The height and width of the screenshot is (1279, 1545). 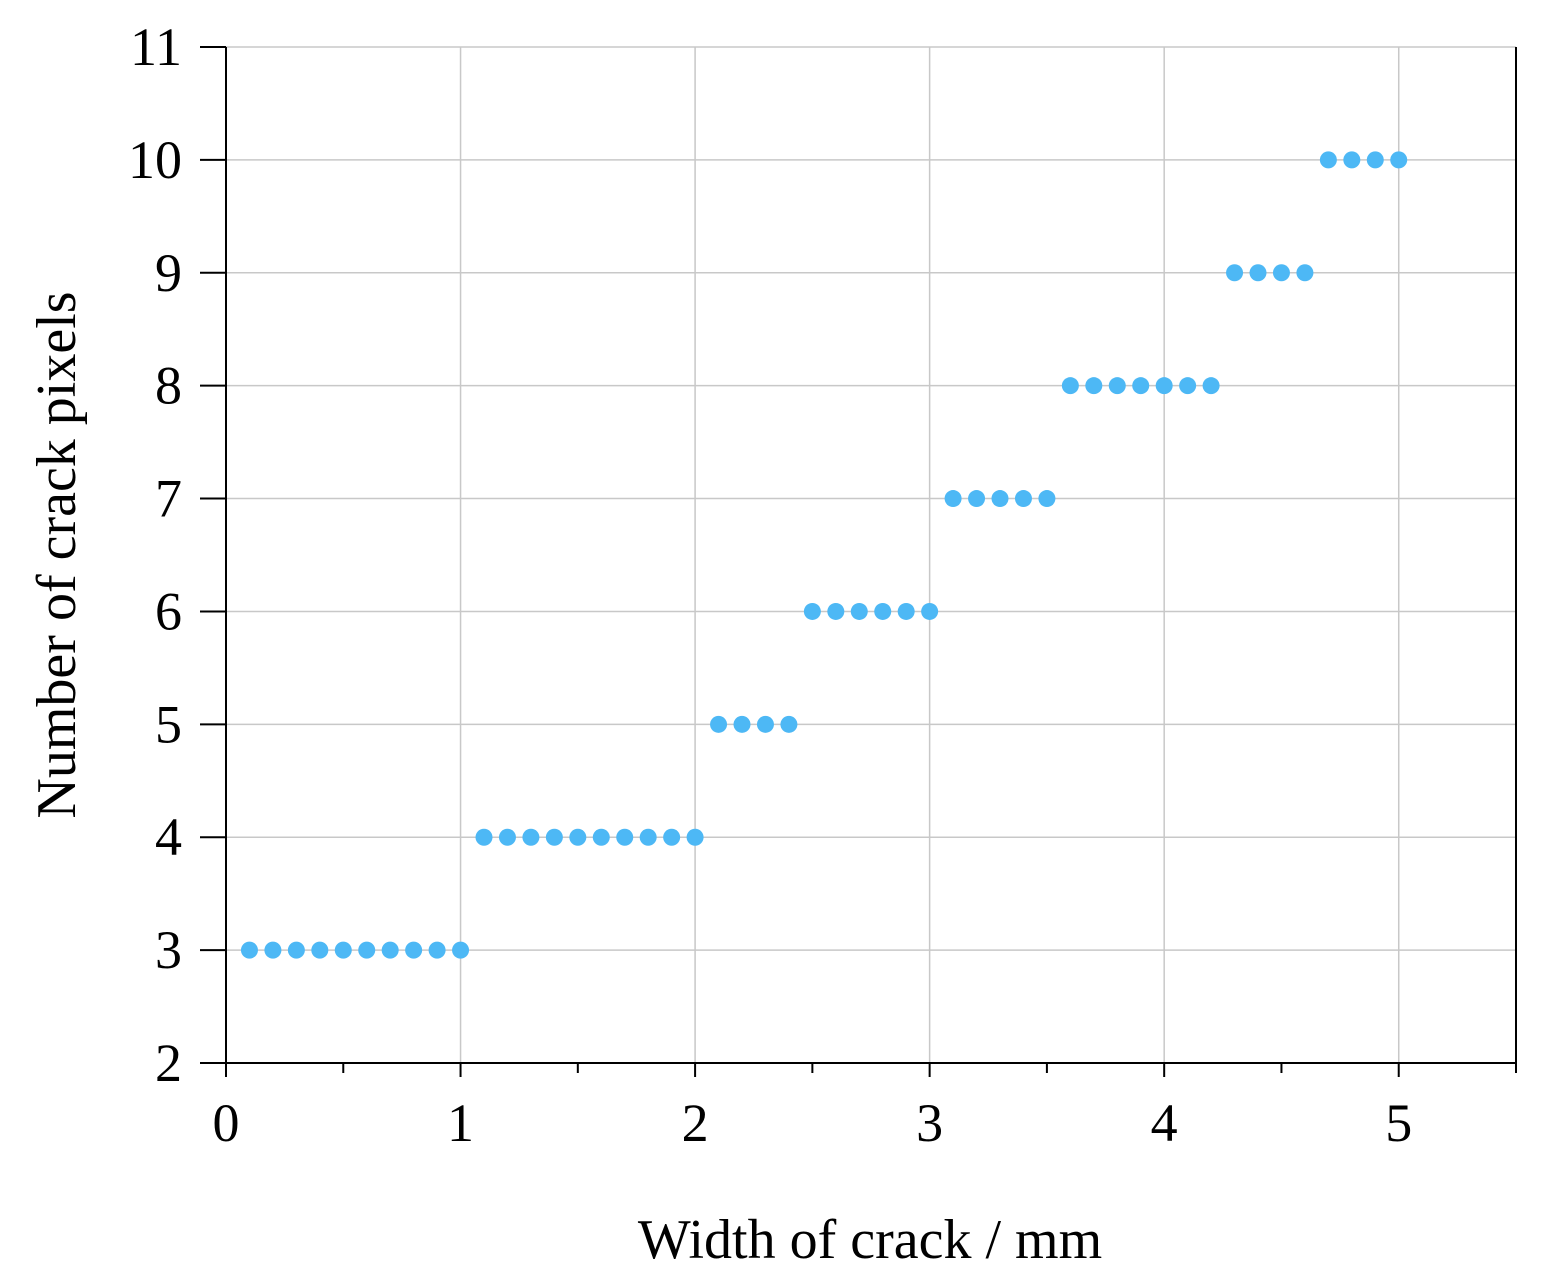 I want to click on y-tick-label: 5, so click(x=168, y=724).